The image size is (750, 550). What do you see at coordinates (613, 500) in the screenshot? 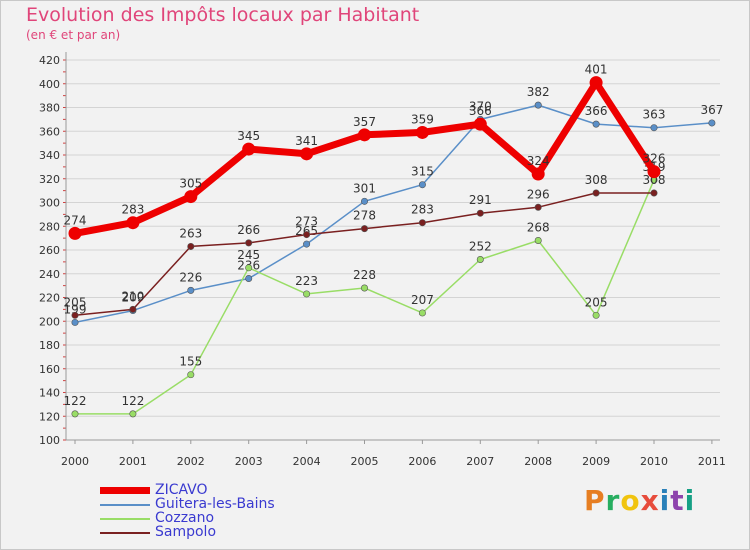
I see `logo-letter: r` at bounding box center [613, 500].